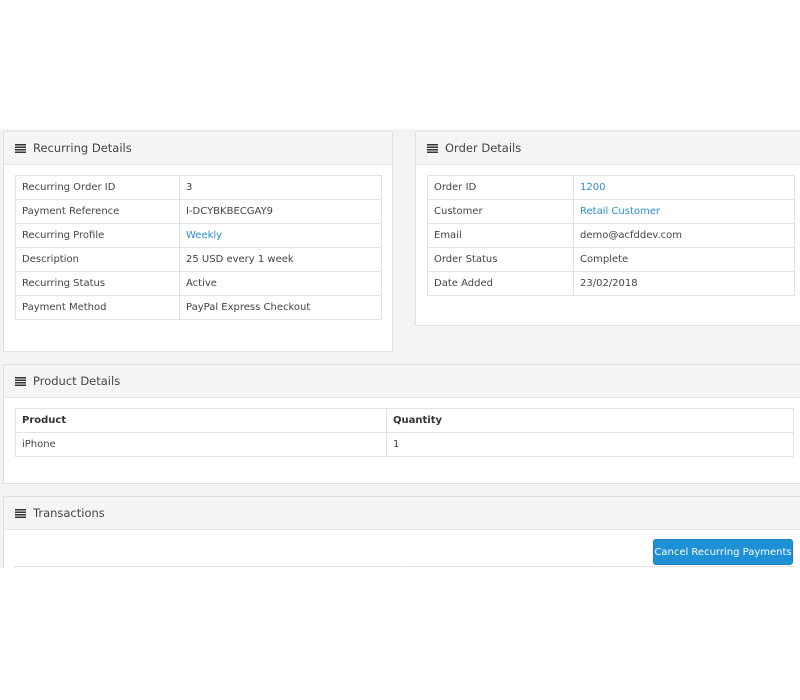  I want to click on row-label: Payment Method, so click(97, 307).